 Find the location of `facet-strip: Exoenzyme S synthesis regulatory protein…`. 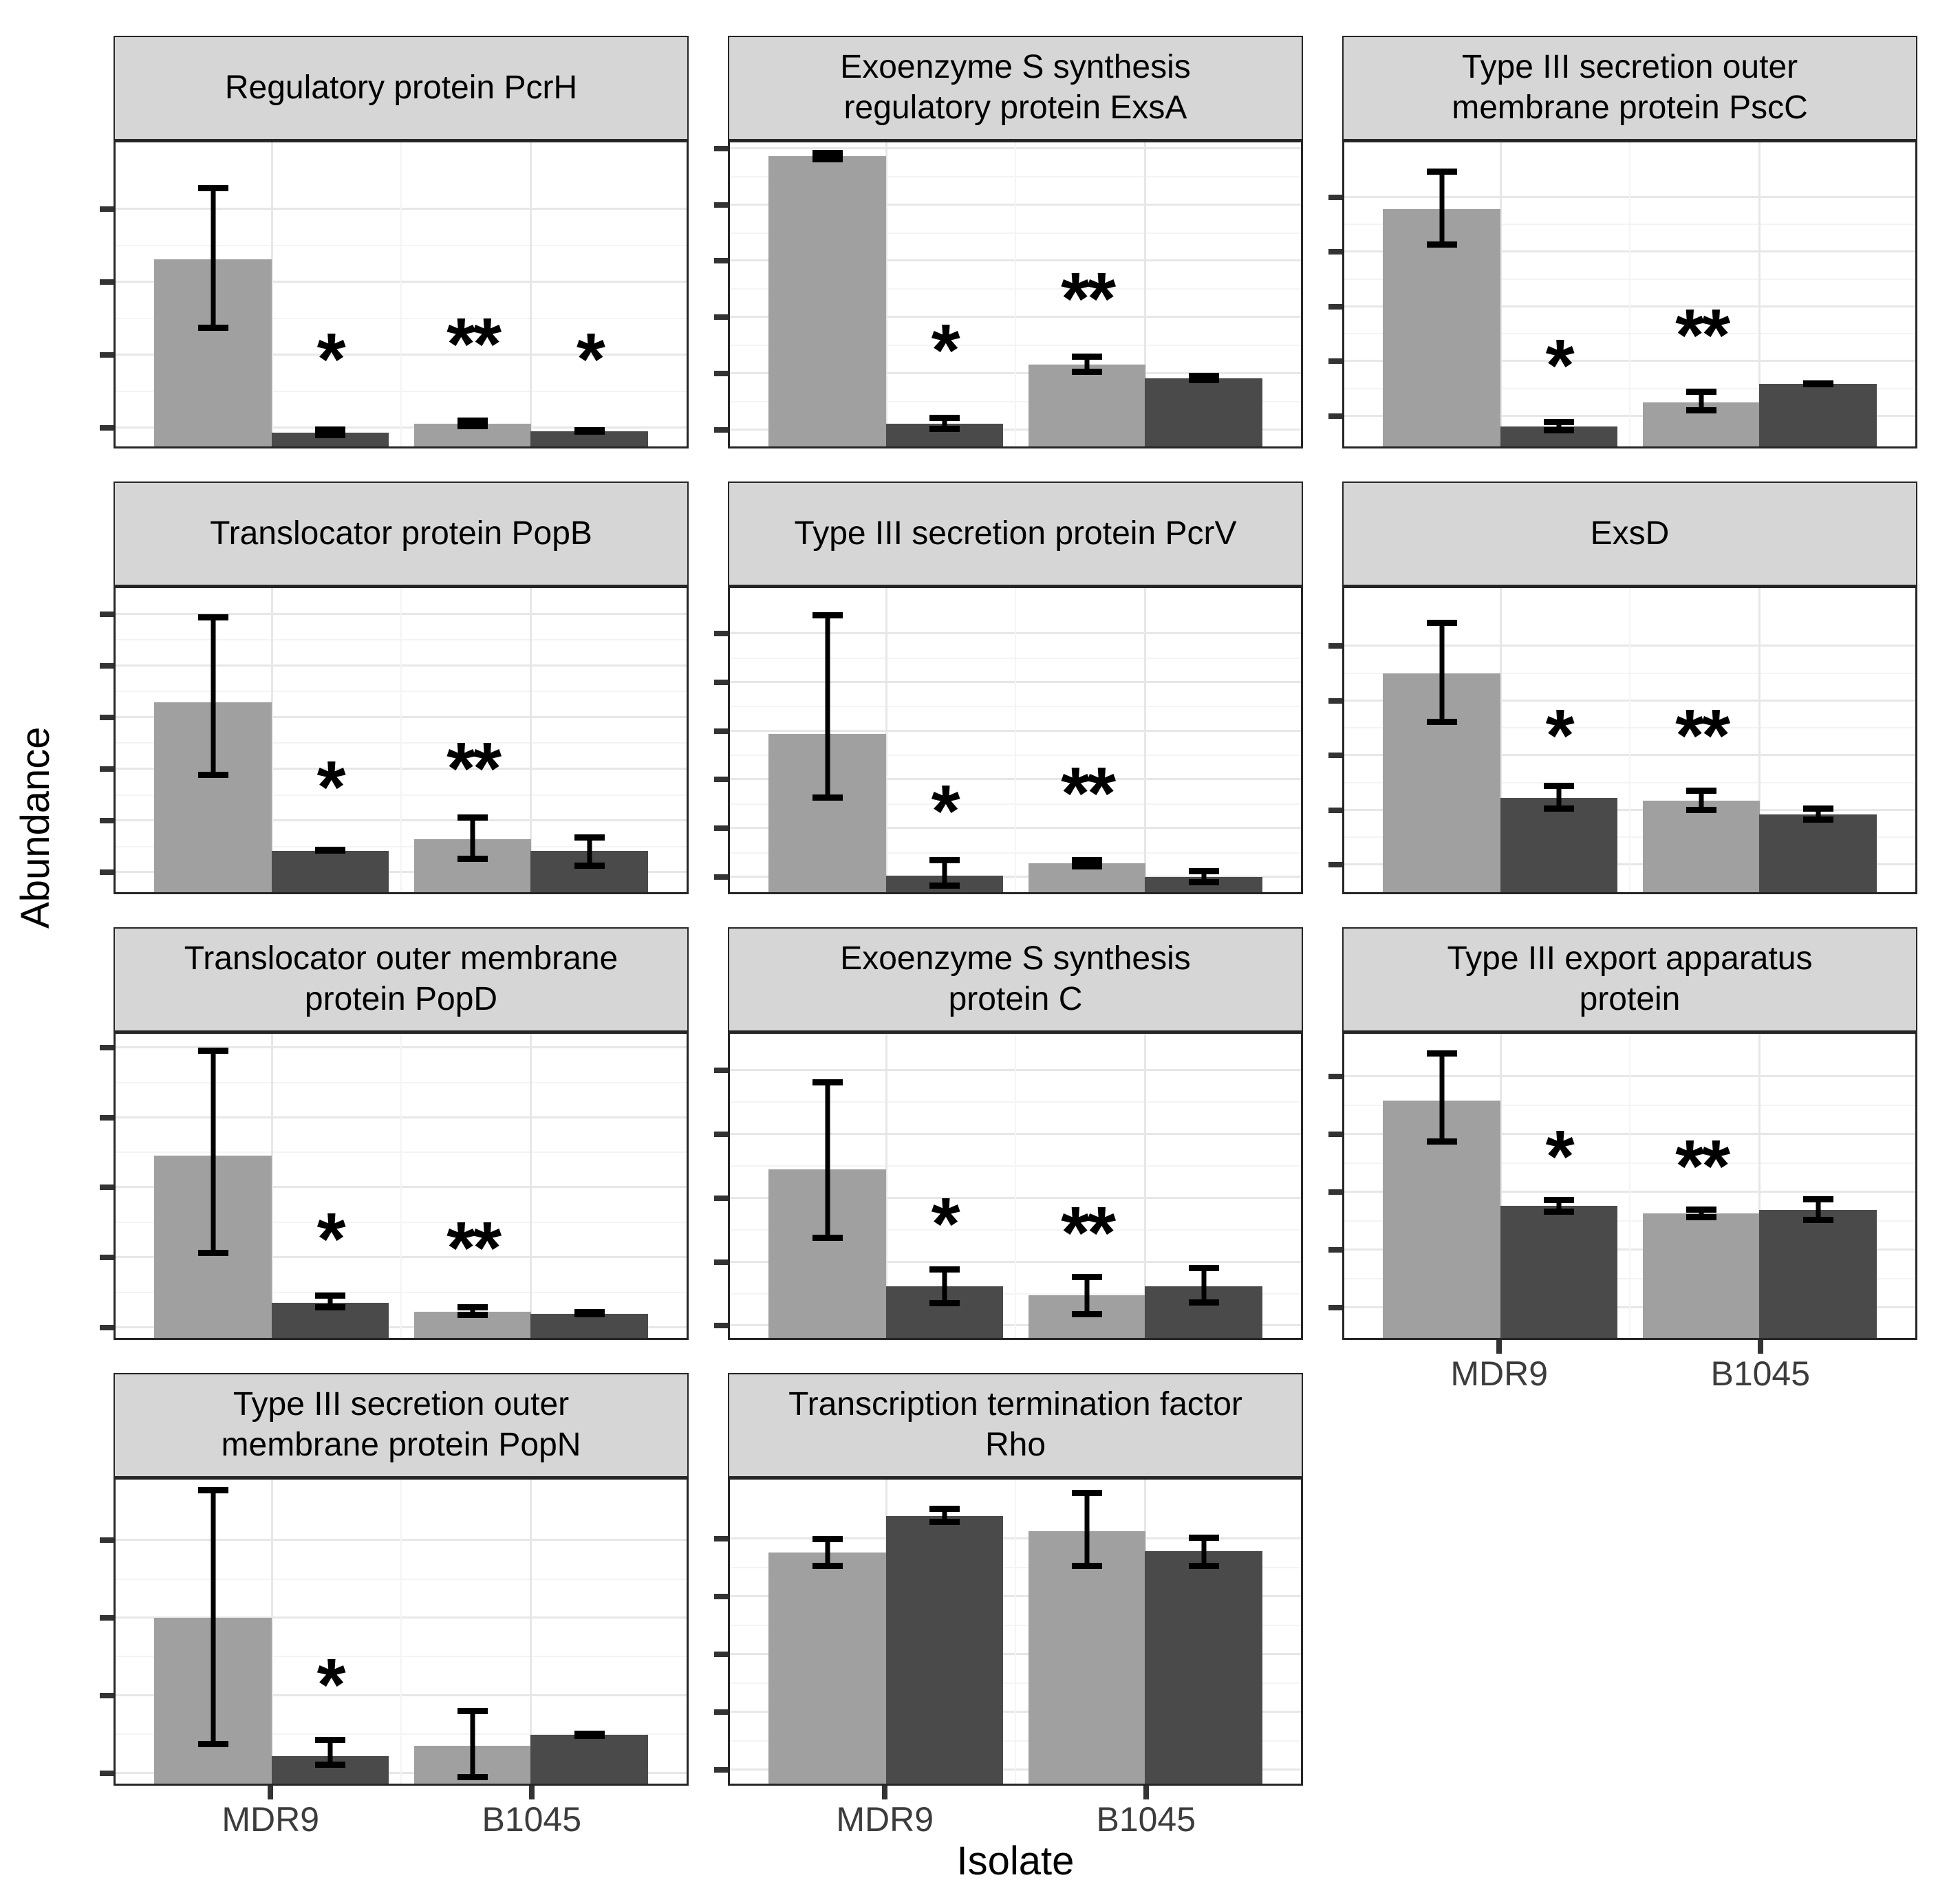

facet-strip: Exoenzyme S synthesis regulatory protein… is located at coordinates (1015, 89).